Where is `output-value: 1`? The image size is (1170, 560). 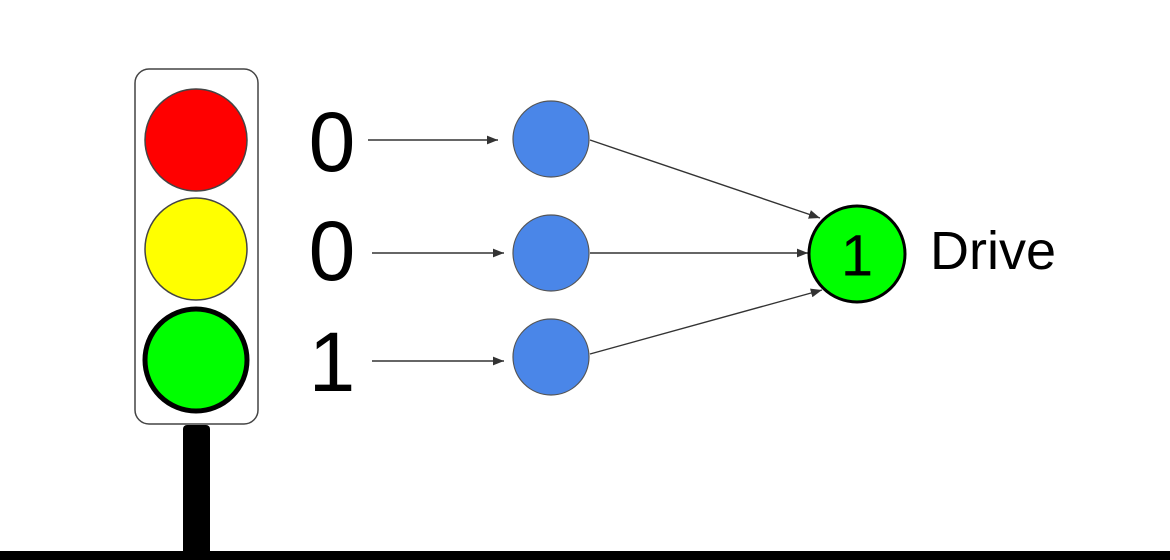 output-value: 1 is located at coordinates (857, 256).